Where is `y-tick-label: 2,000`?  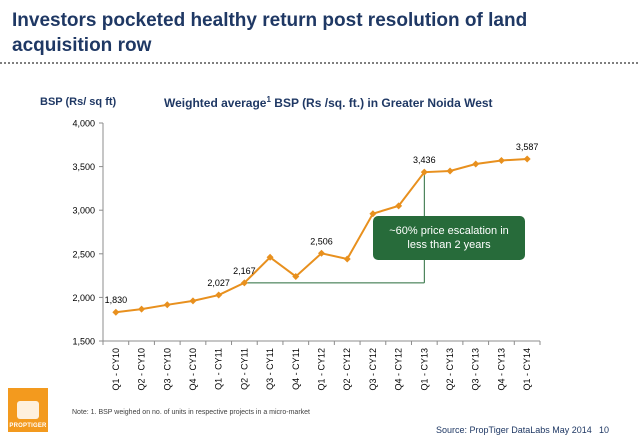
y-tick-label: 2,000 is located at coordinates (83, 298).